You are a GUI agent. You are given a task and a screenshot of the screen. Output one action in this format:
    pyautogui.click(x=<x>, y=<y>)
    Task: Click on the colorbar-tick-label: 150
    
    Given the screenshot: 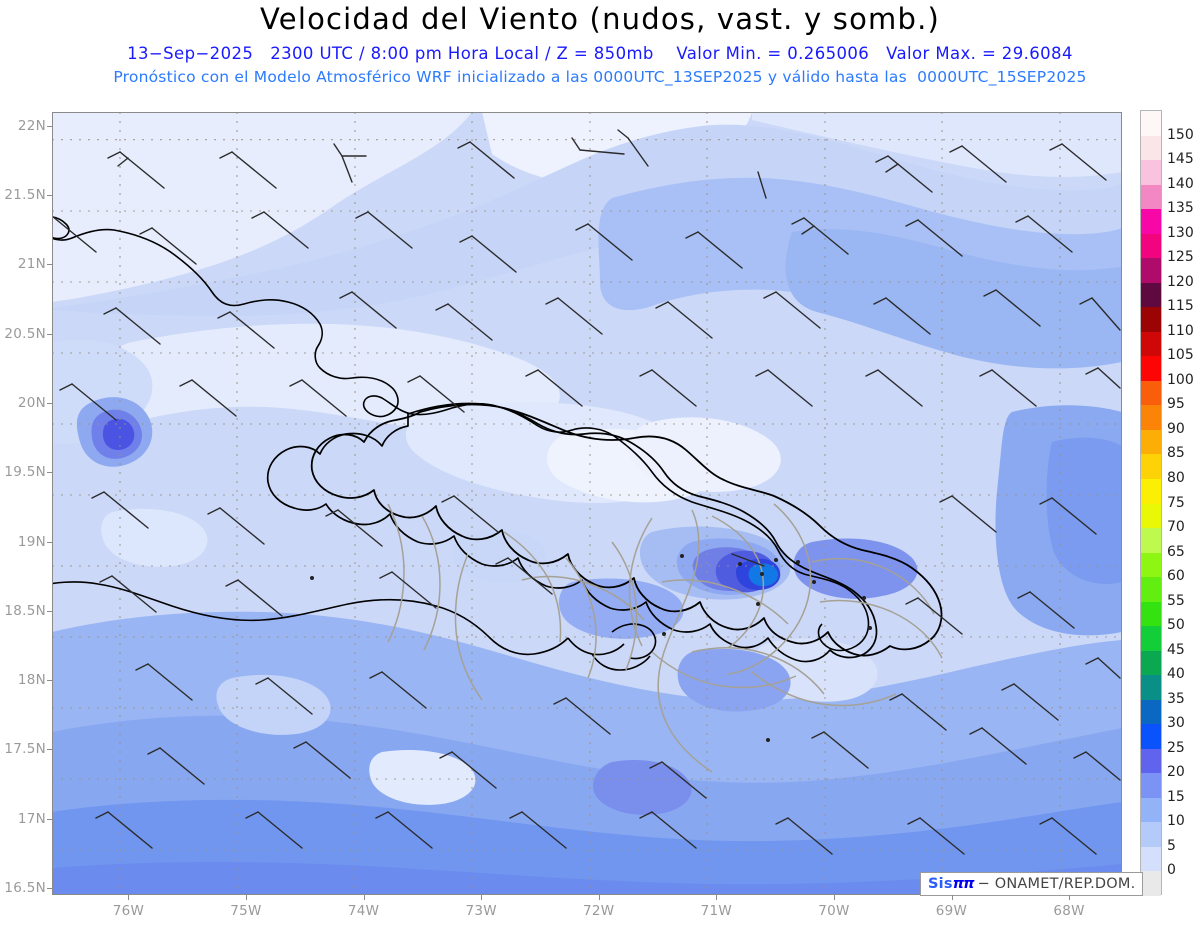 What is the action you would take?
    pyautogui.click(x=1180, y=134)
    